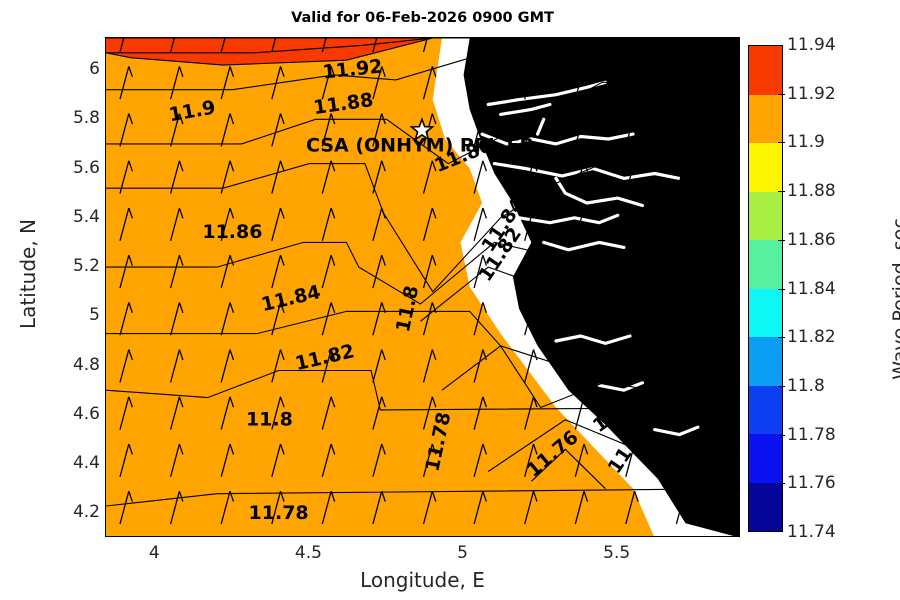  What do you see at coordinates (811, 239) in the screenshot?
I see `colorbar-tick-label: 11.86` at bounding box center [811, 239].